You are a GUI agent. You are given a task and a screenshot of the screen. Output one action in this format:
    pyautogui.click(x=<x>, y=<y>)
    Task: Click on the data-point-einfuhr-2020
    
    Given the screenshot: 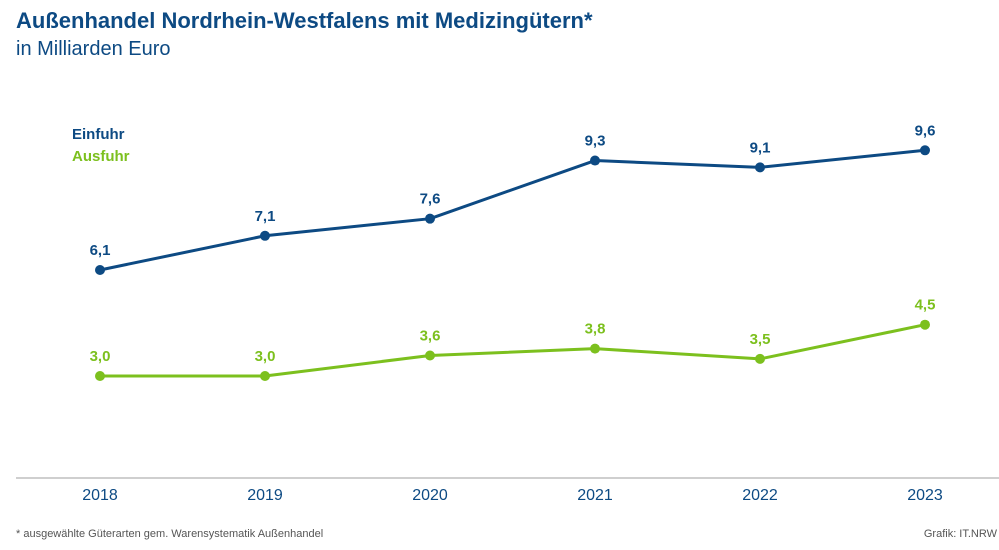 What is the action you would take?
    pyautogui.click(x=430, y=218)
    